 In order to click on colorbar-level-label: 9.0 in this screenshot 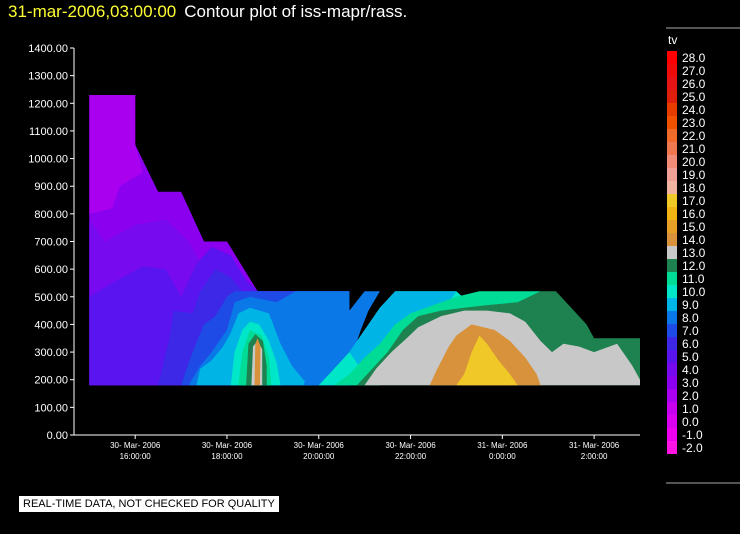, I will do `click(690, 305)`.